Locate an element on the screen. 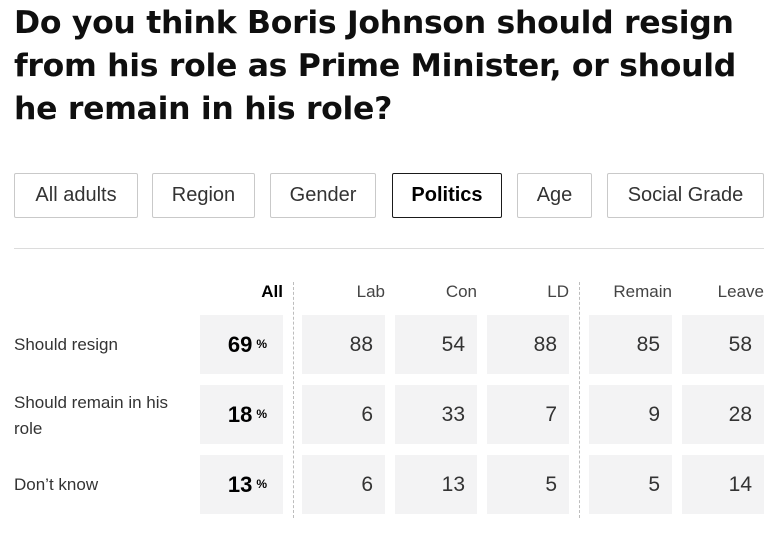 The height and width of the screenshot is (536, 777). cell-value: 33 is located at coordinates (436, 414).